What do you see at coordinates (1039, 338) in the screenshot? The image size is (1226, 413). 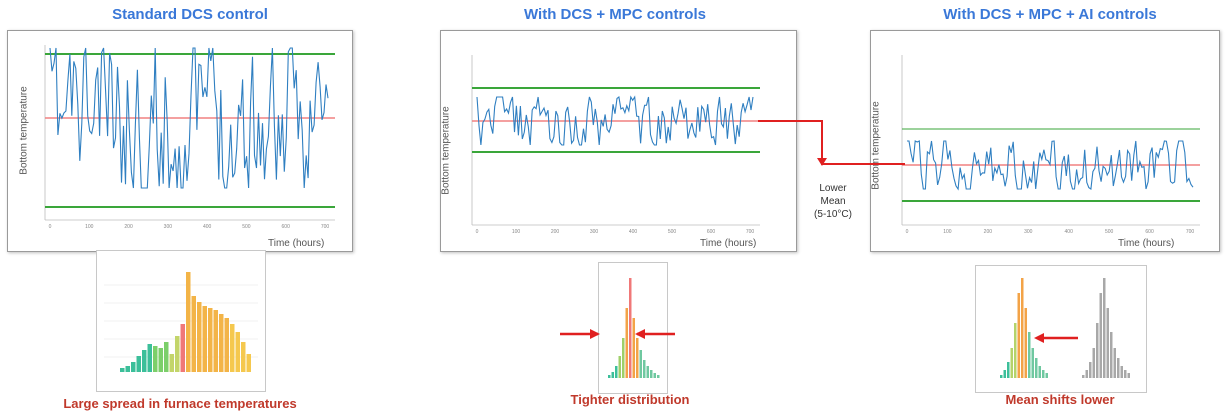 I see `panel-3-shift-arrow-head` at bounding box center [1039, 338].